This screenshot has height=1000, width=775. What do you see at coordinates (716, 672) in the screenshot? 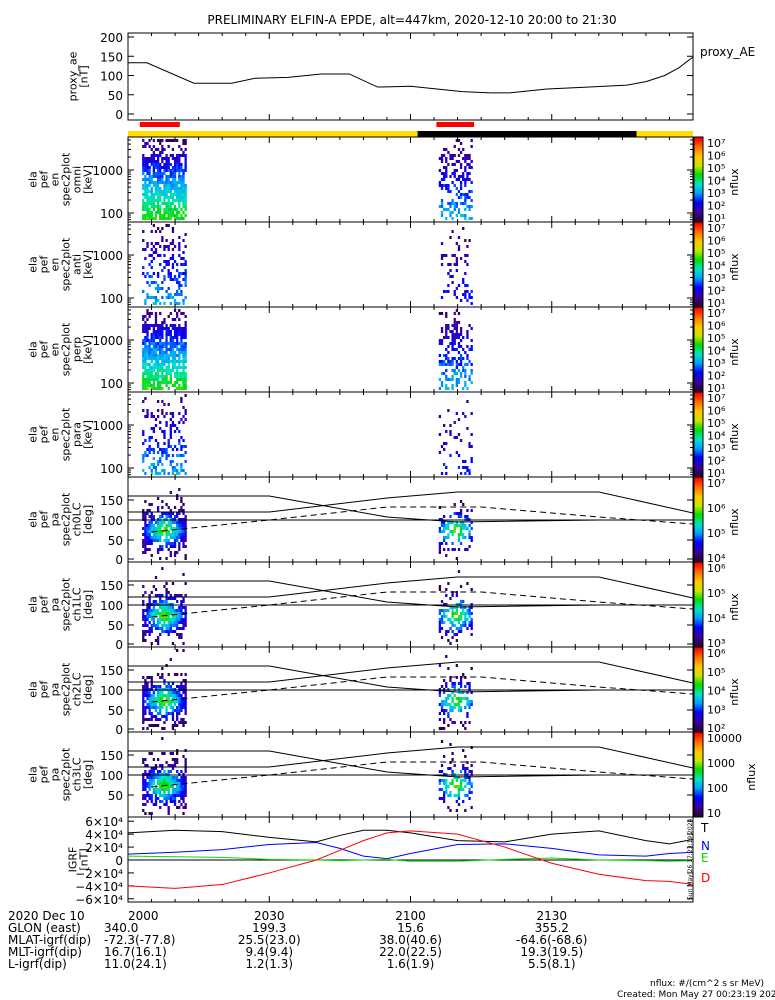
I see `colorbar-tick-label: 10⁵` at bounding box center [716, 672].